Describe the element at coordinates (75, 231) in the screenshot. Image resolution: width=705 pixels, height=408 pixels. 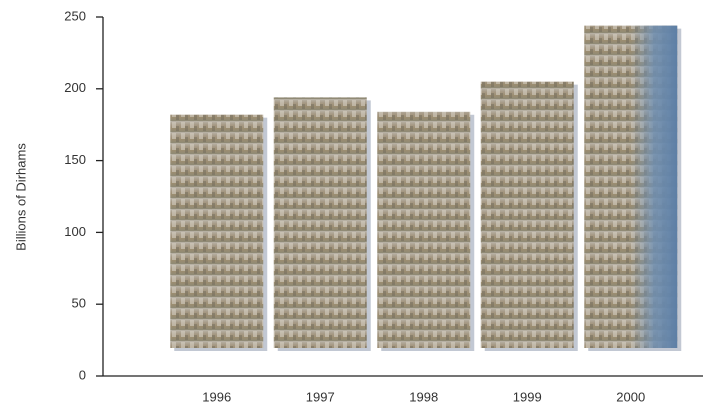
I see `y-tick-label: 100` at that location.